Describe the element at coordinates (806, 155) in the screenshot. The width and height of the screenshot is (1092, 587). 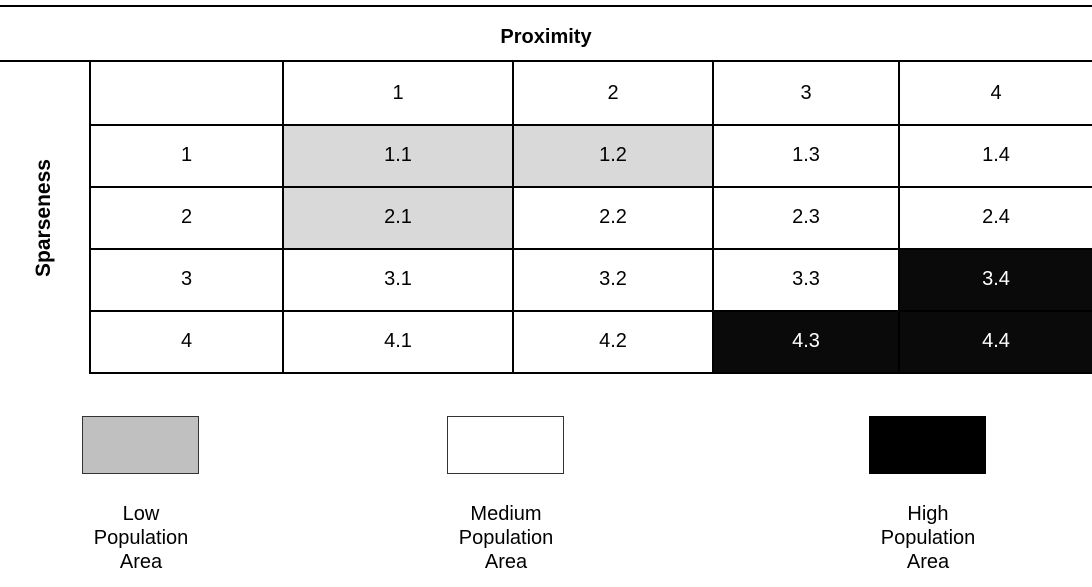
I see `matrix-cell: 1.3` at that location.